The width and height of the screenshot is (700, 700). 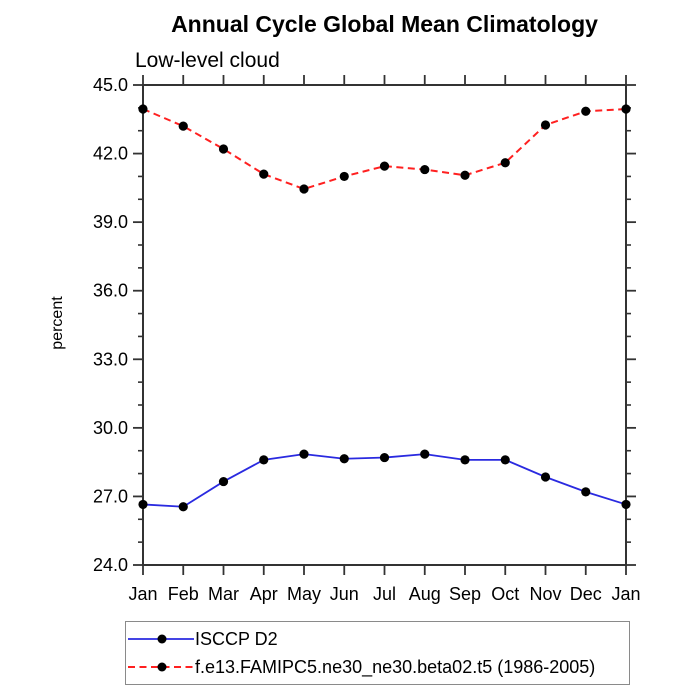 I want to click on x-tick-label: Oct, so click(x=505, y=594).